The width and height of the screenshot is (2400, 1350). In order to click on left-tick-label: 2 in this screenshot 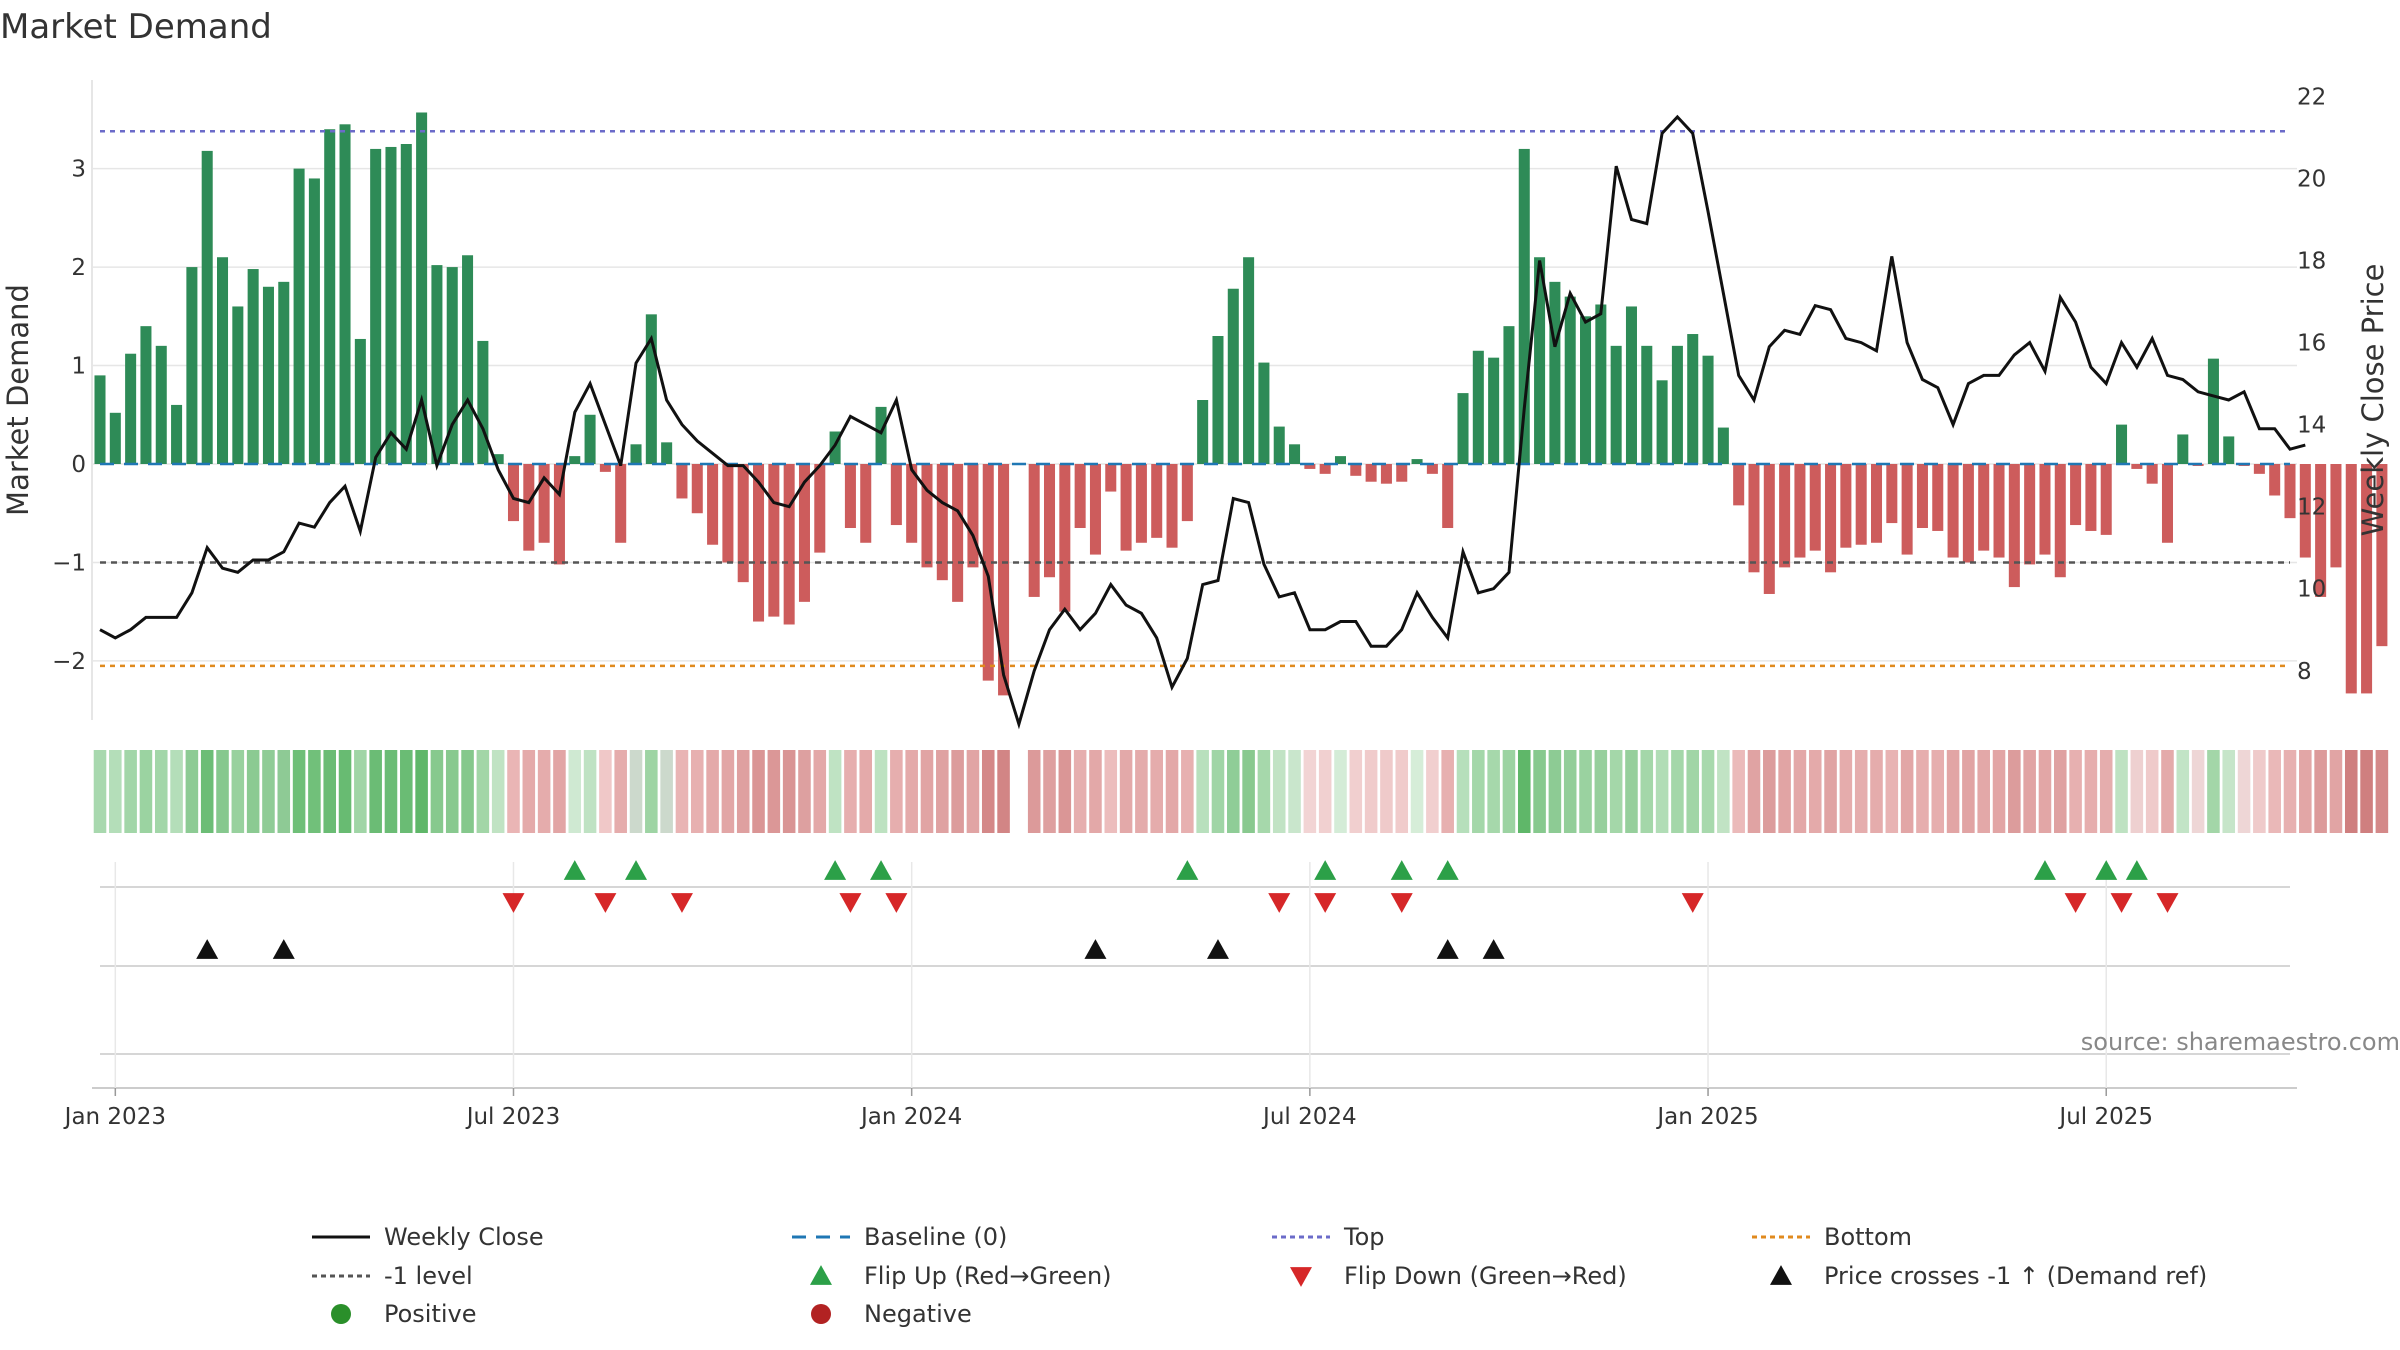, I will do `click(78, 268)`.